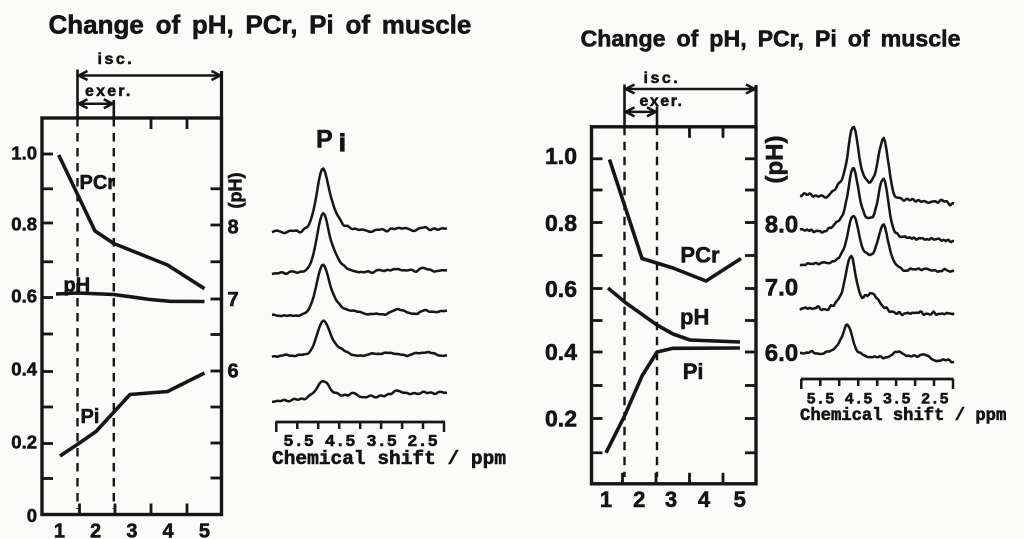 The height and width of the screenshot is (539, 1024). I want to click on svg-text: 7.0, so click(781, 288).